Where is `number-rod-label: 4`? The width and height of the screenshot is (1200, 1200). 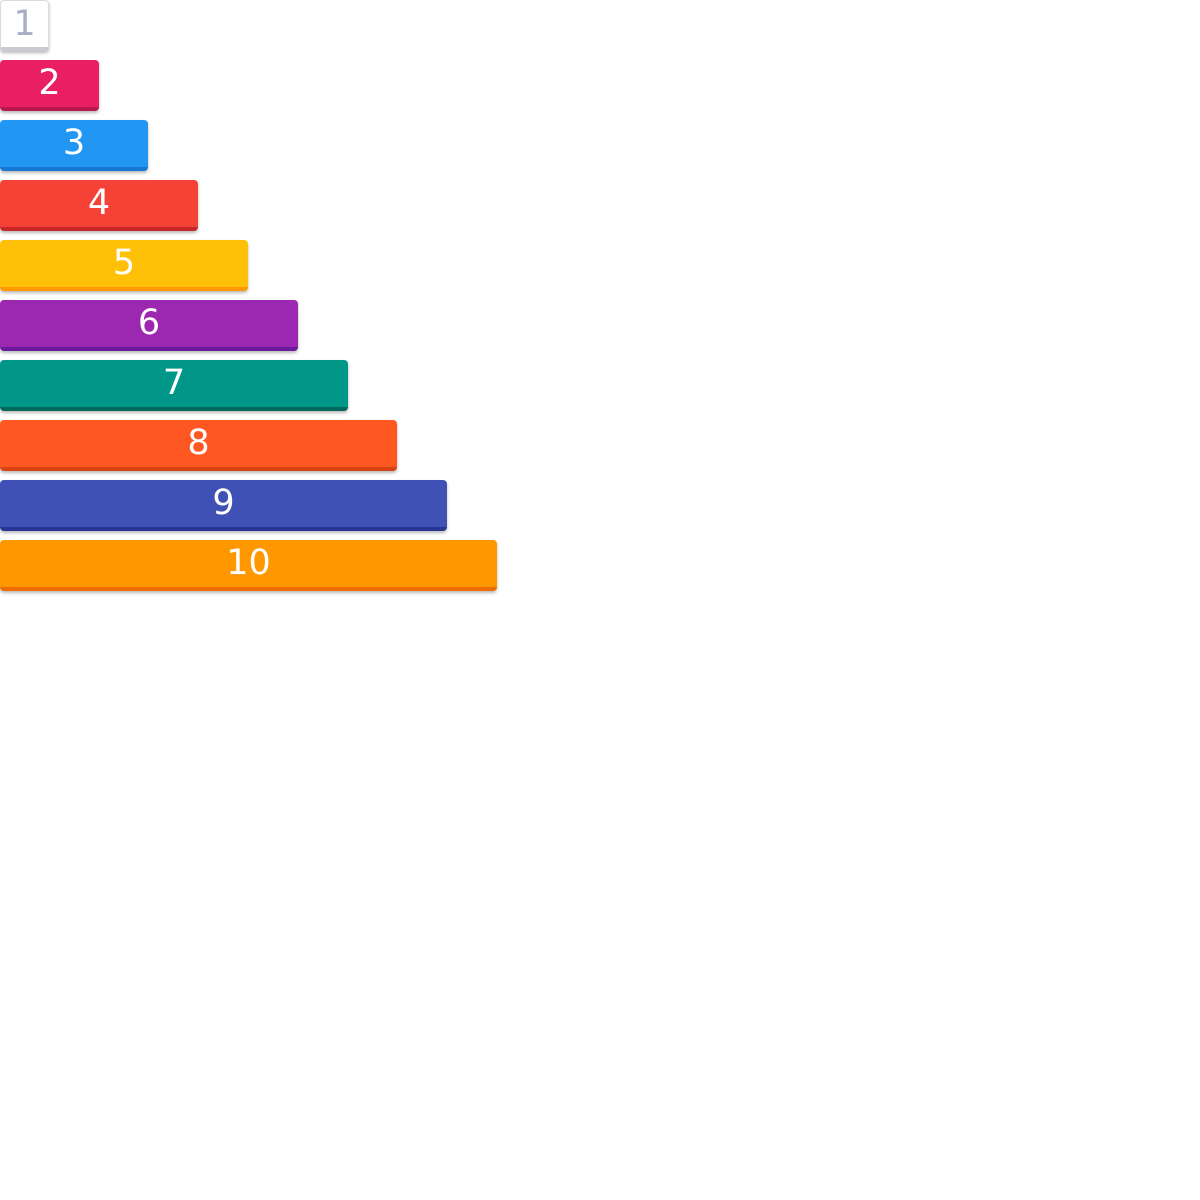
number-rod-label: 4 is located at coordinates (99, 203).